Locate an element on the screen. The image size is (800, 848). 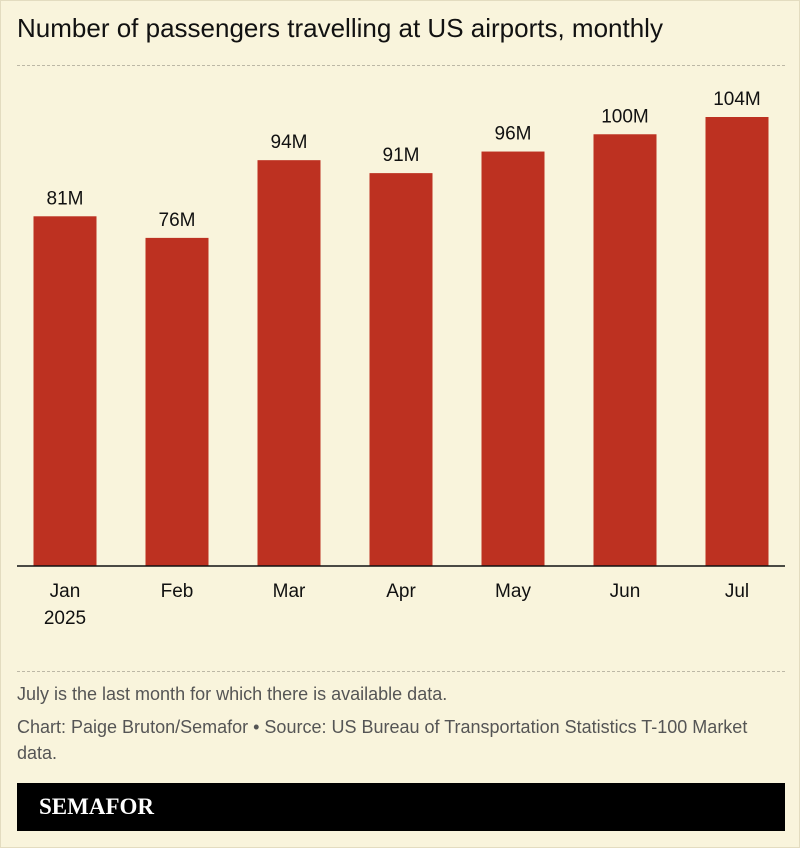
value-label: 100M is located at coordinates (625, 116).